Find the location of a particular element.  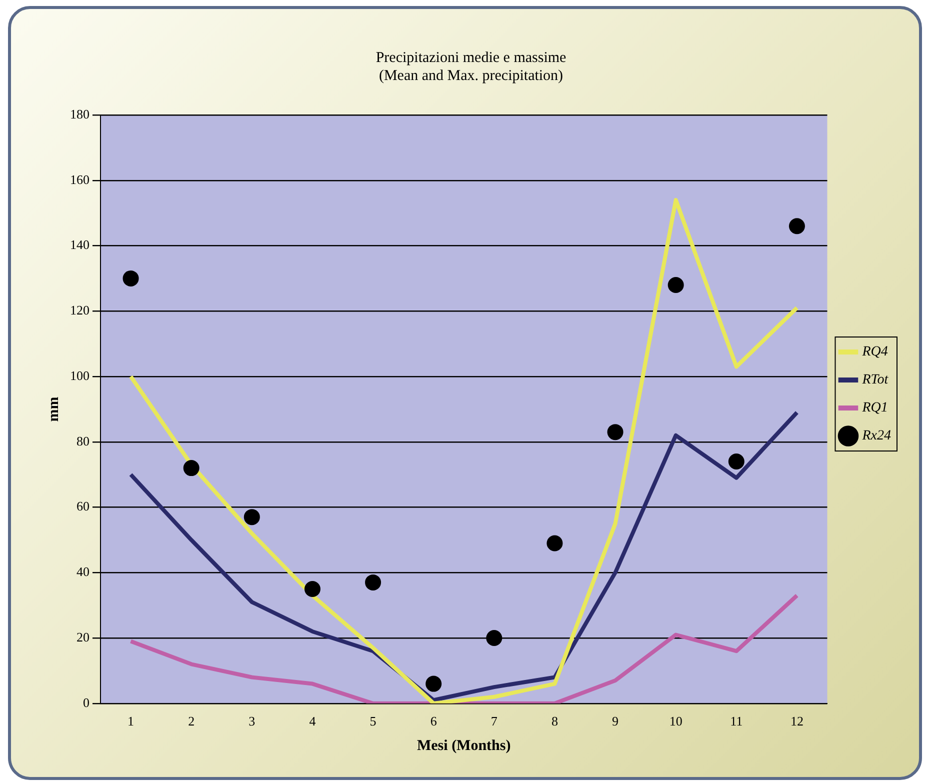

legend-label: RQ1 is located at coordinates (874, 408).